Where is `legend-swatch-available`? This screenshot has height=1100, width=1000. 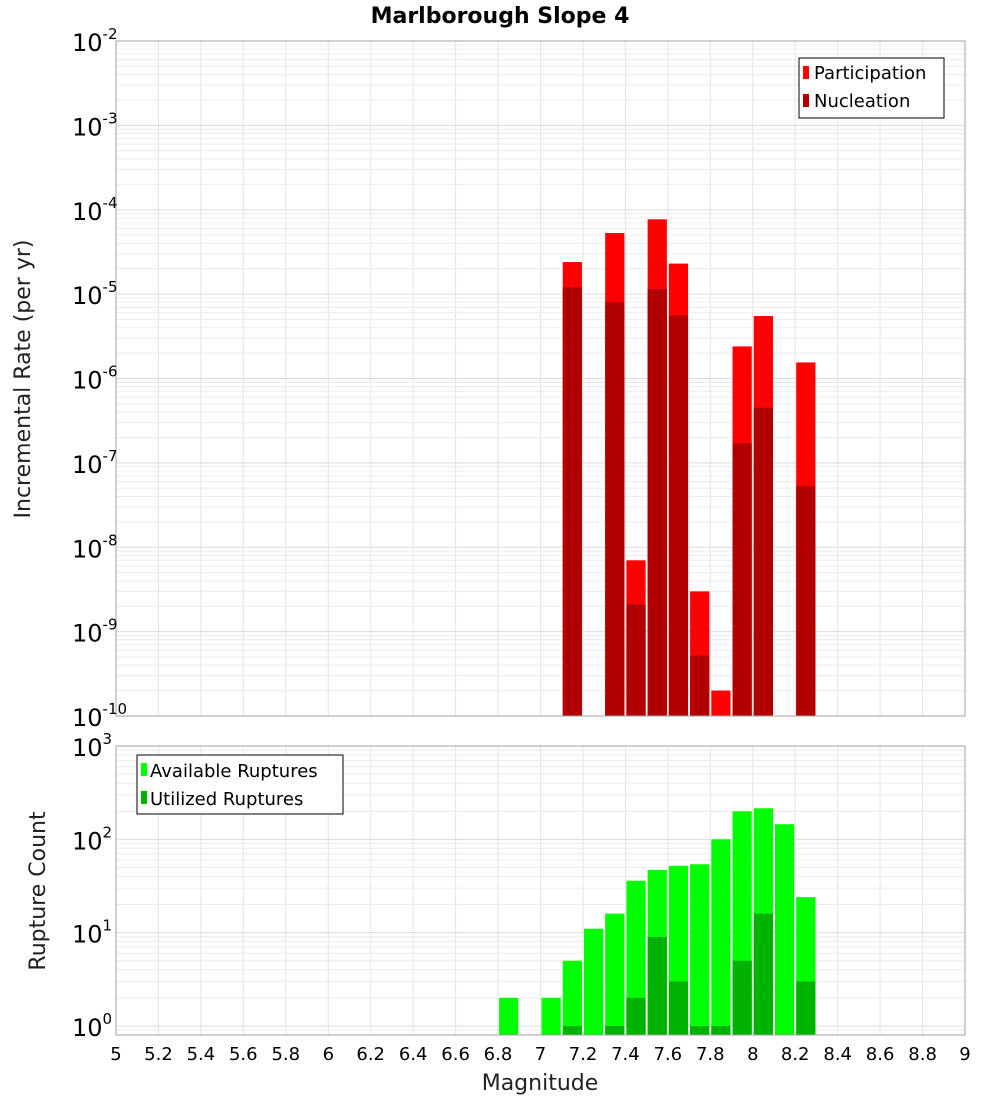 legend-swatch-available is located at coordinates (144, 769).